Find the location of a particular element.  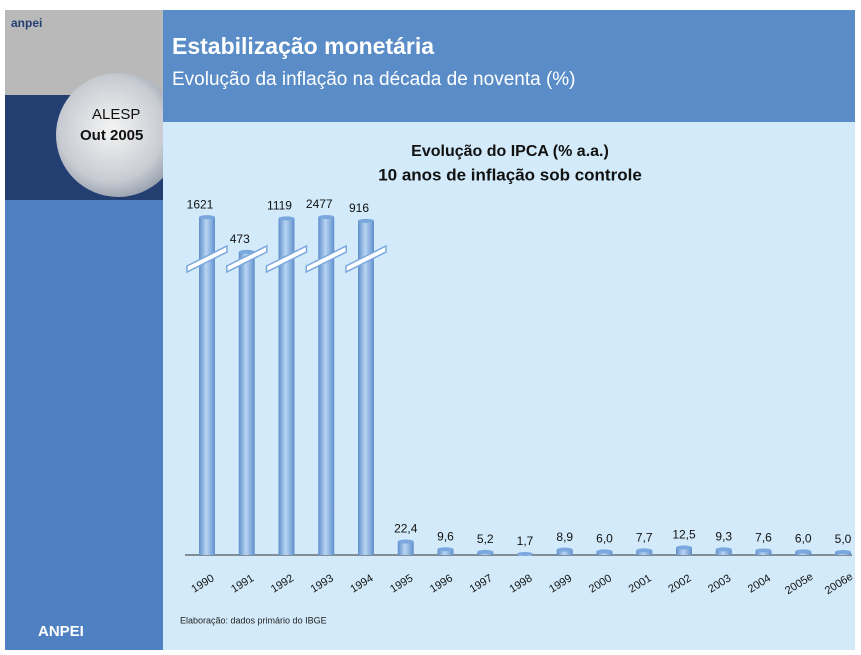

value-label: 12,5 is located at coordinates (684, 535).